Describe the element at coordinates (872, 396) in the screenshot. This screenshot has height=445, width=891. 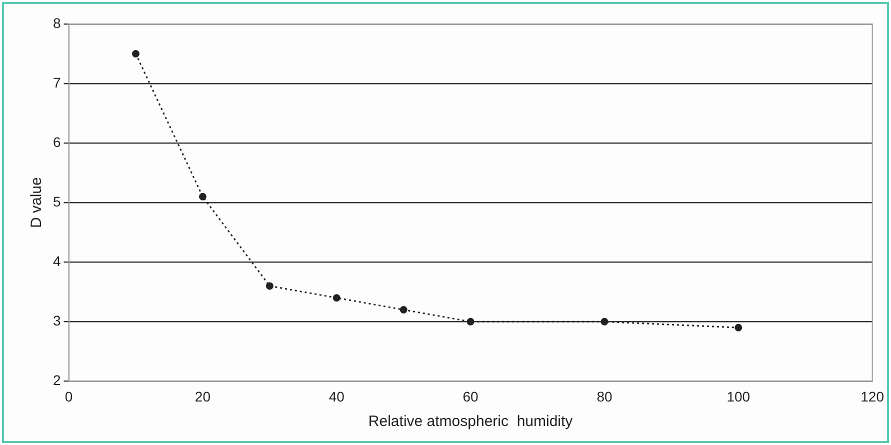
I see `x-tick-label: 120` at that location.